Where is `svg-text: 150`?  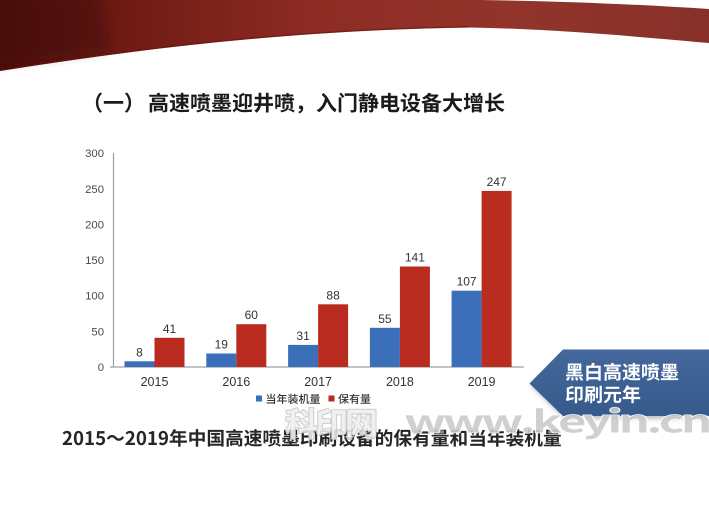 svg-text: 150 is located at coordinates (94, 261).